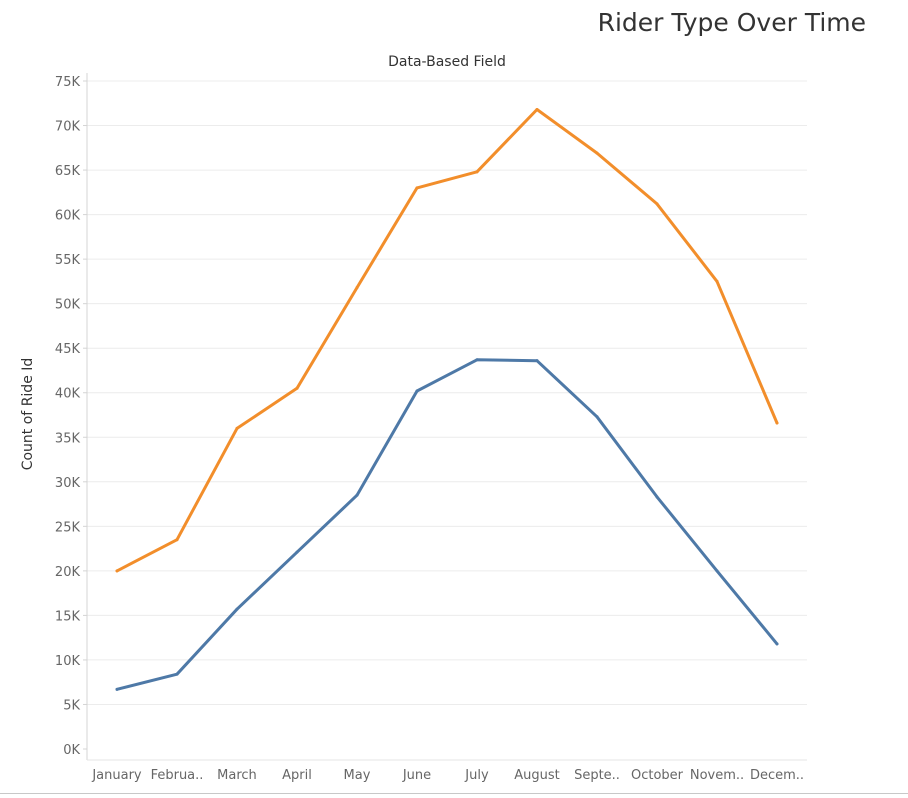 This screenshot has width=908, height=798. Describe the element at coordinates (68, 349) in the screenshot. I see `y-tick-label: 45K` at that location.